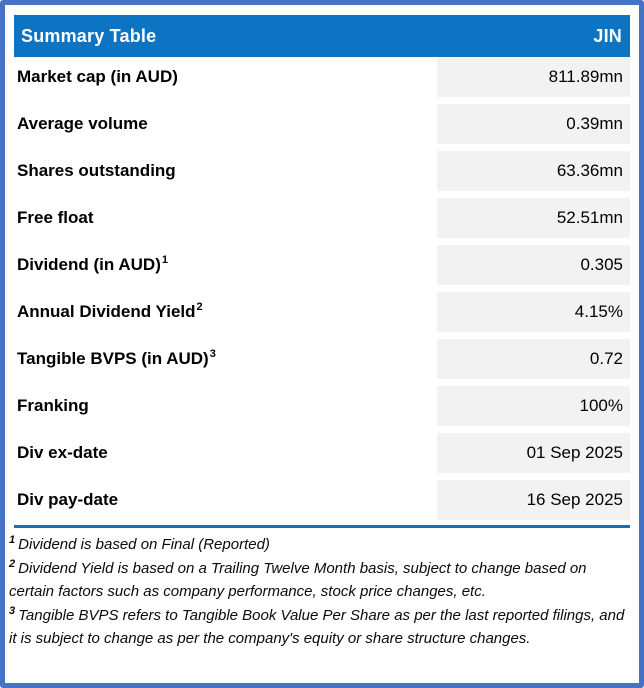 This screenshot has height=688, width=644. Describe the element at coordinates (322, 544) in the screenshot. I see `footnote: 1 Dividend is based on Final (Reported)` at that location.